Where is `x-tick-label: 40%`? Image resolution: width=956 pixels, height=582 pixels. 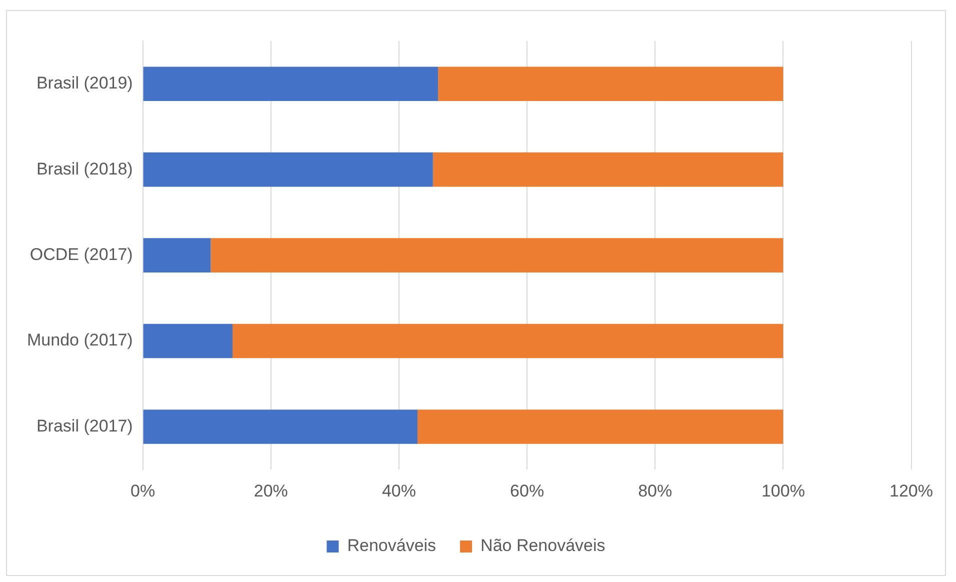
x-tick-label: 40% is located at coordinates (399, 490).